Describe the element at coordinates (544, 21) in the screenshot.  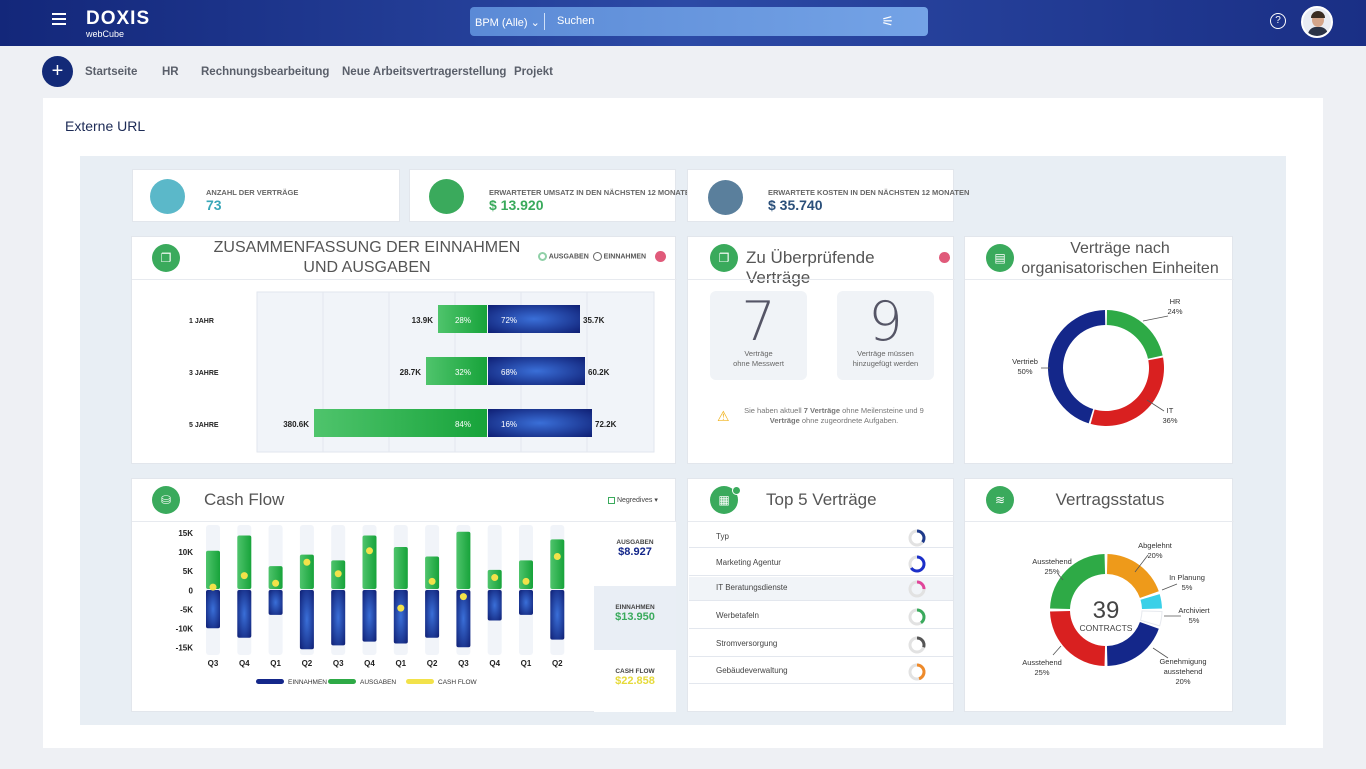
I see `search-separator` at that location.